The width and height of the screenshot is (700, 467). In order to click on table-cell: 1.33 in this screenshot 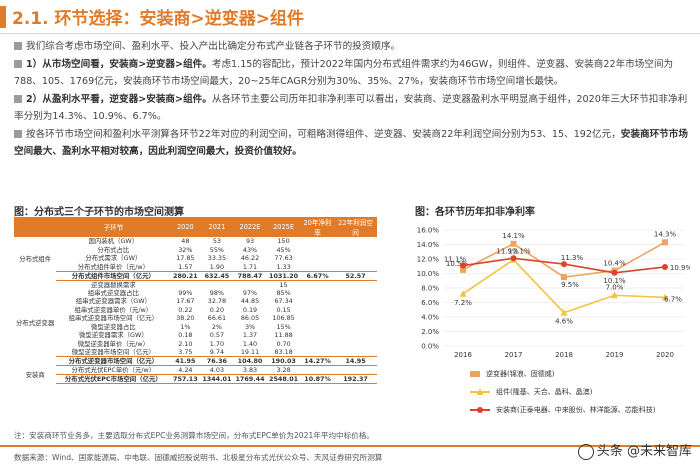, I will do `click(283, 266)`.